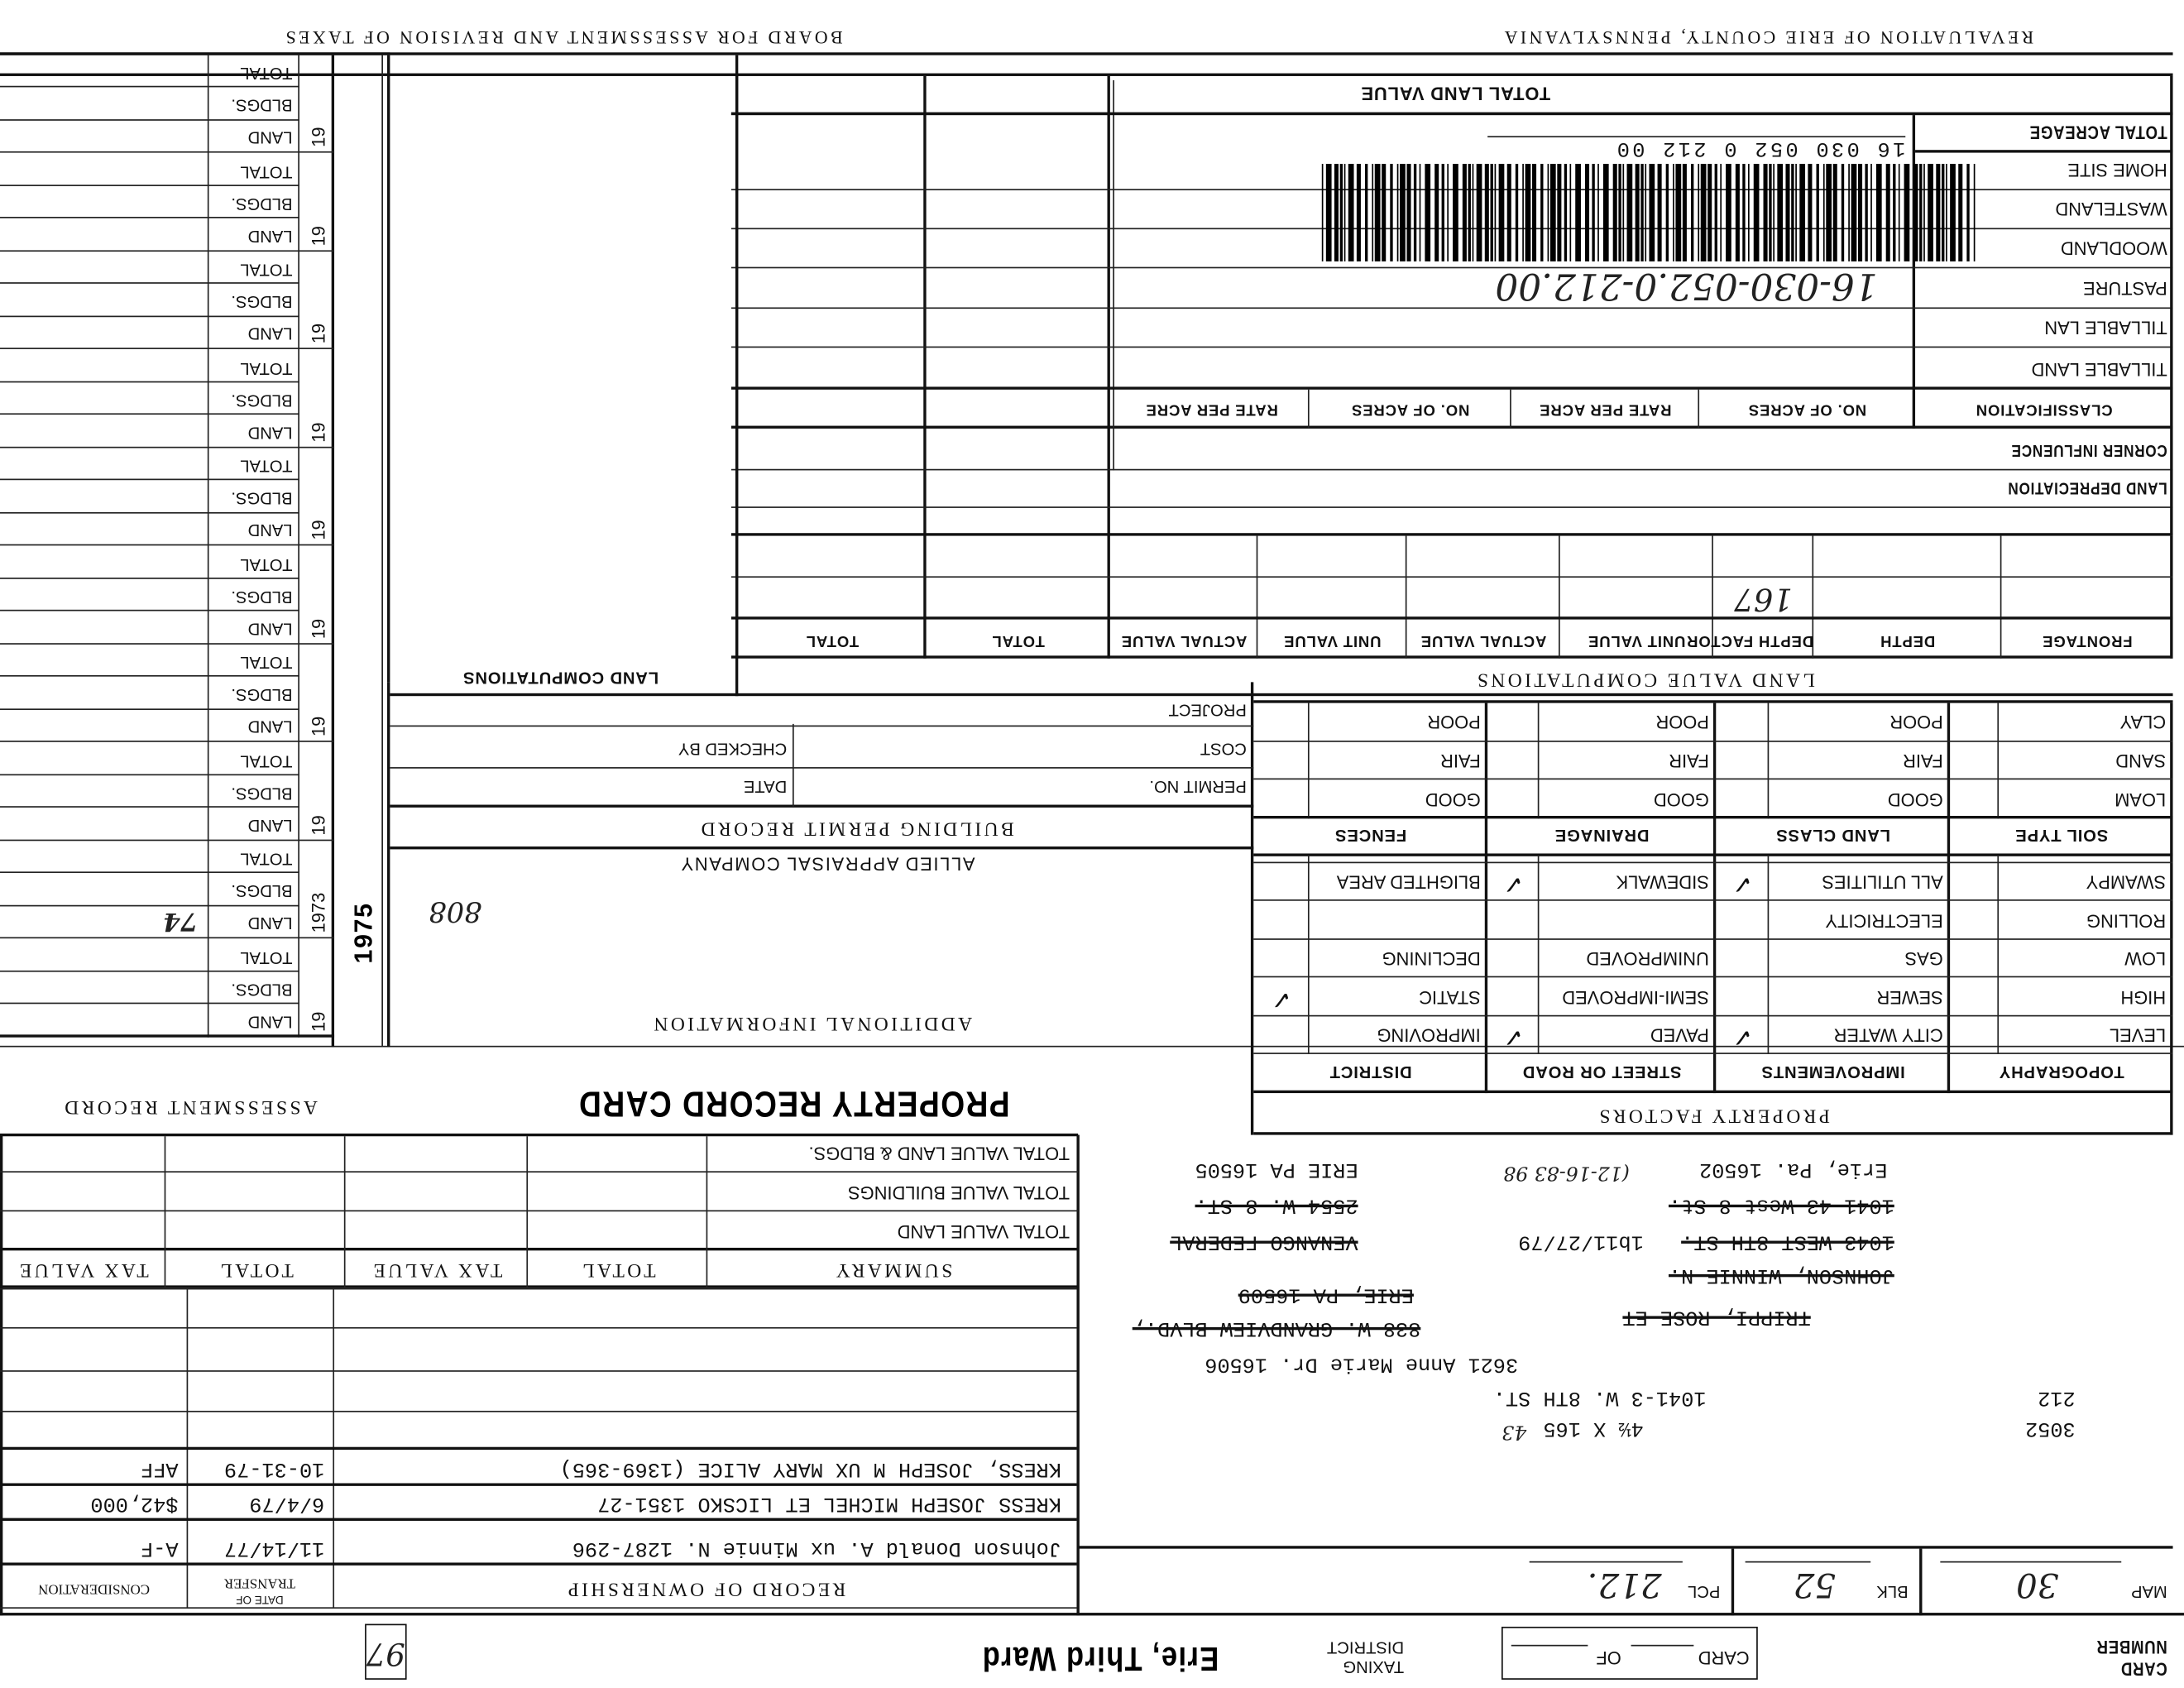  What do you see at coordinates (2061, 835) in the screenshot?
I see `soil-header: SOIL TYPE` at bounding box center [2061, 835].